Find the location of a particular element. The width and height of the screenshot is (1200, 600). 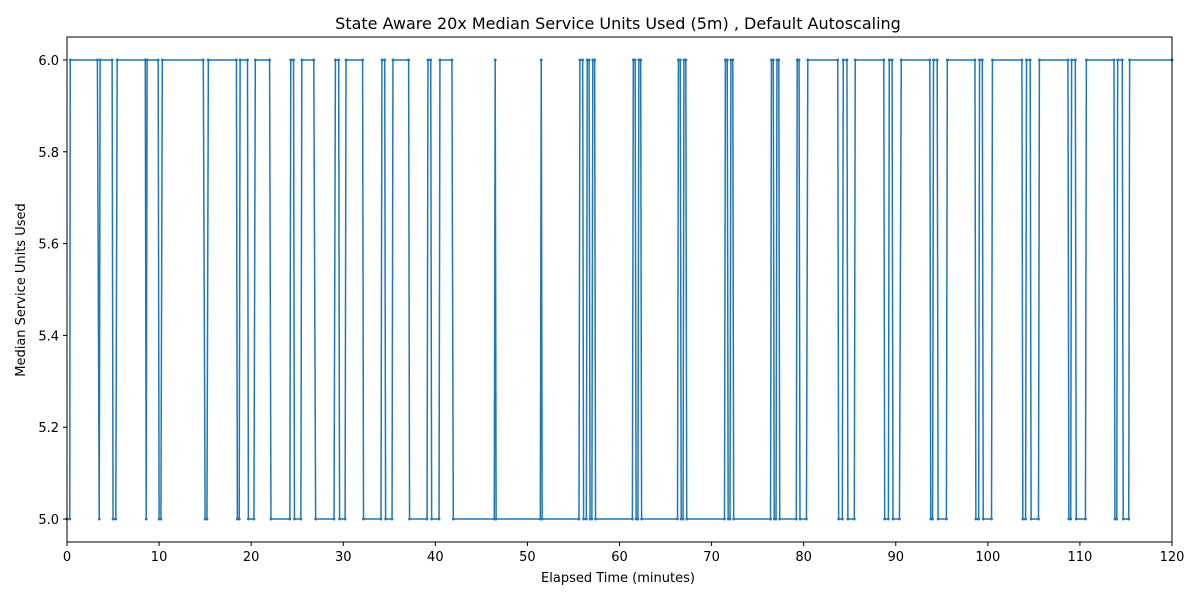

y-tick-label: 6.0 is located at coordinates (48, 61).